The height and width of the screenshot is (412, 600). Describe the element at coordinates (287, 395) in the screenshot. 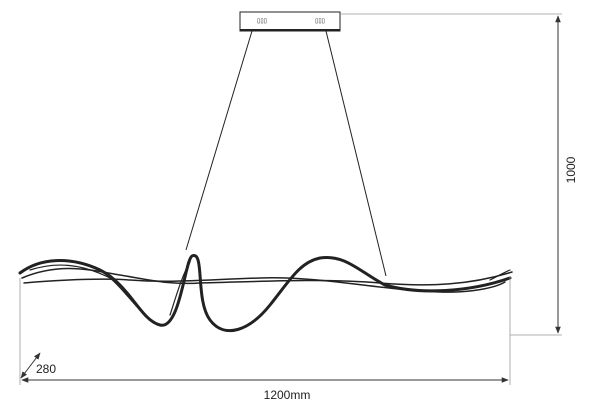

I see `width-label: 1200mm` at that location.